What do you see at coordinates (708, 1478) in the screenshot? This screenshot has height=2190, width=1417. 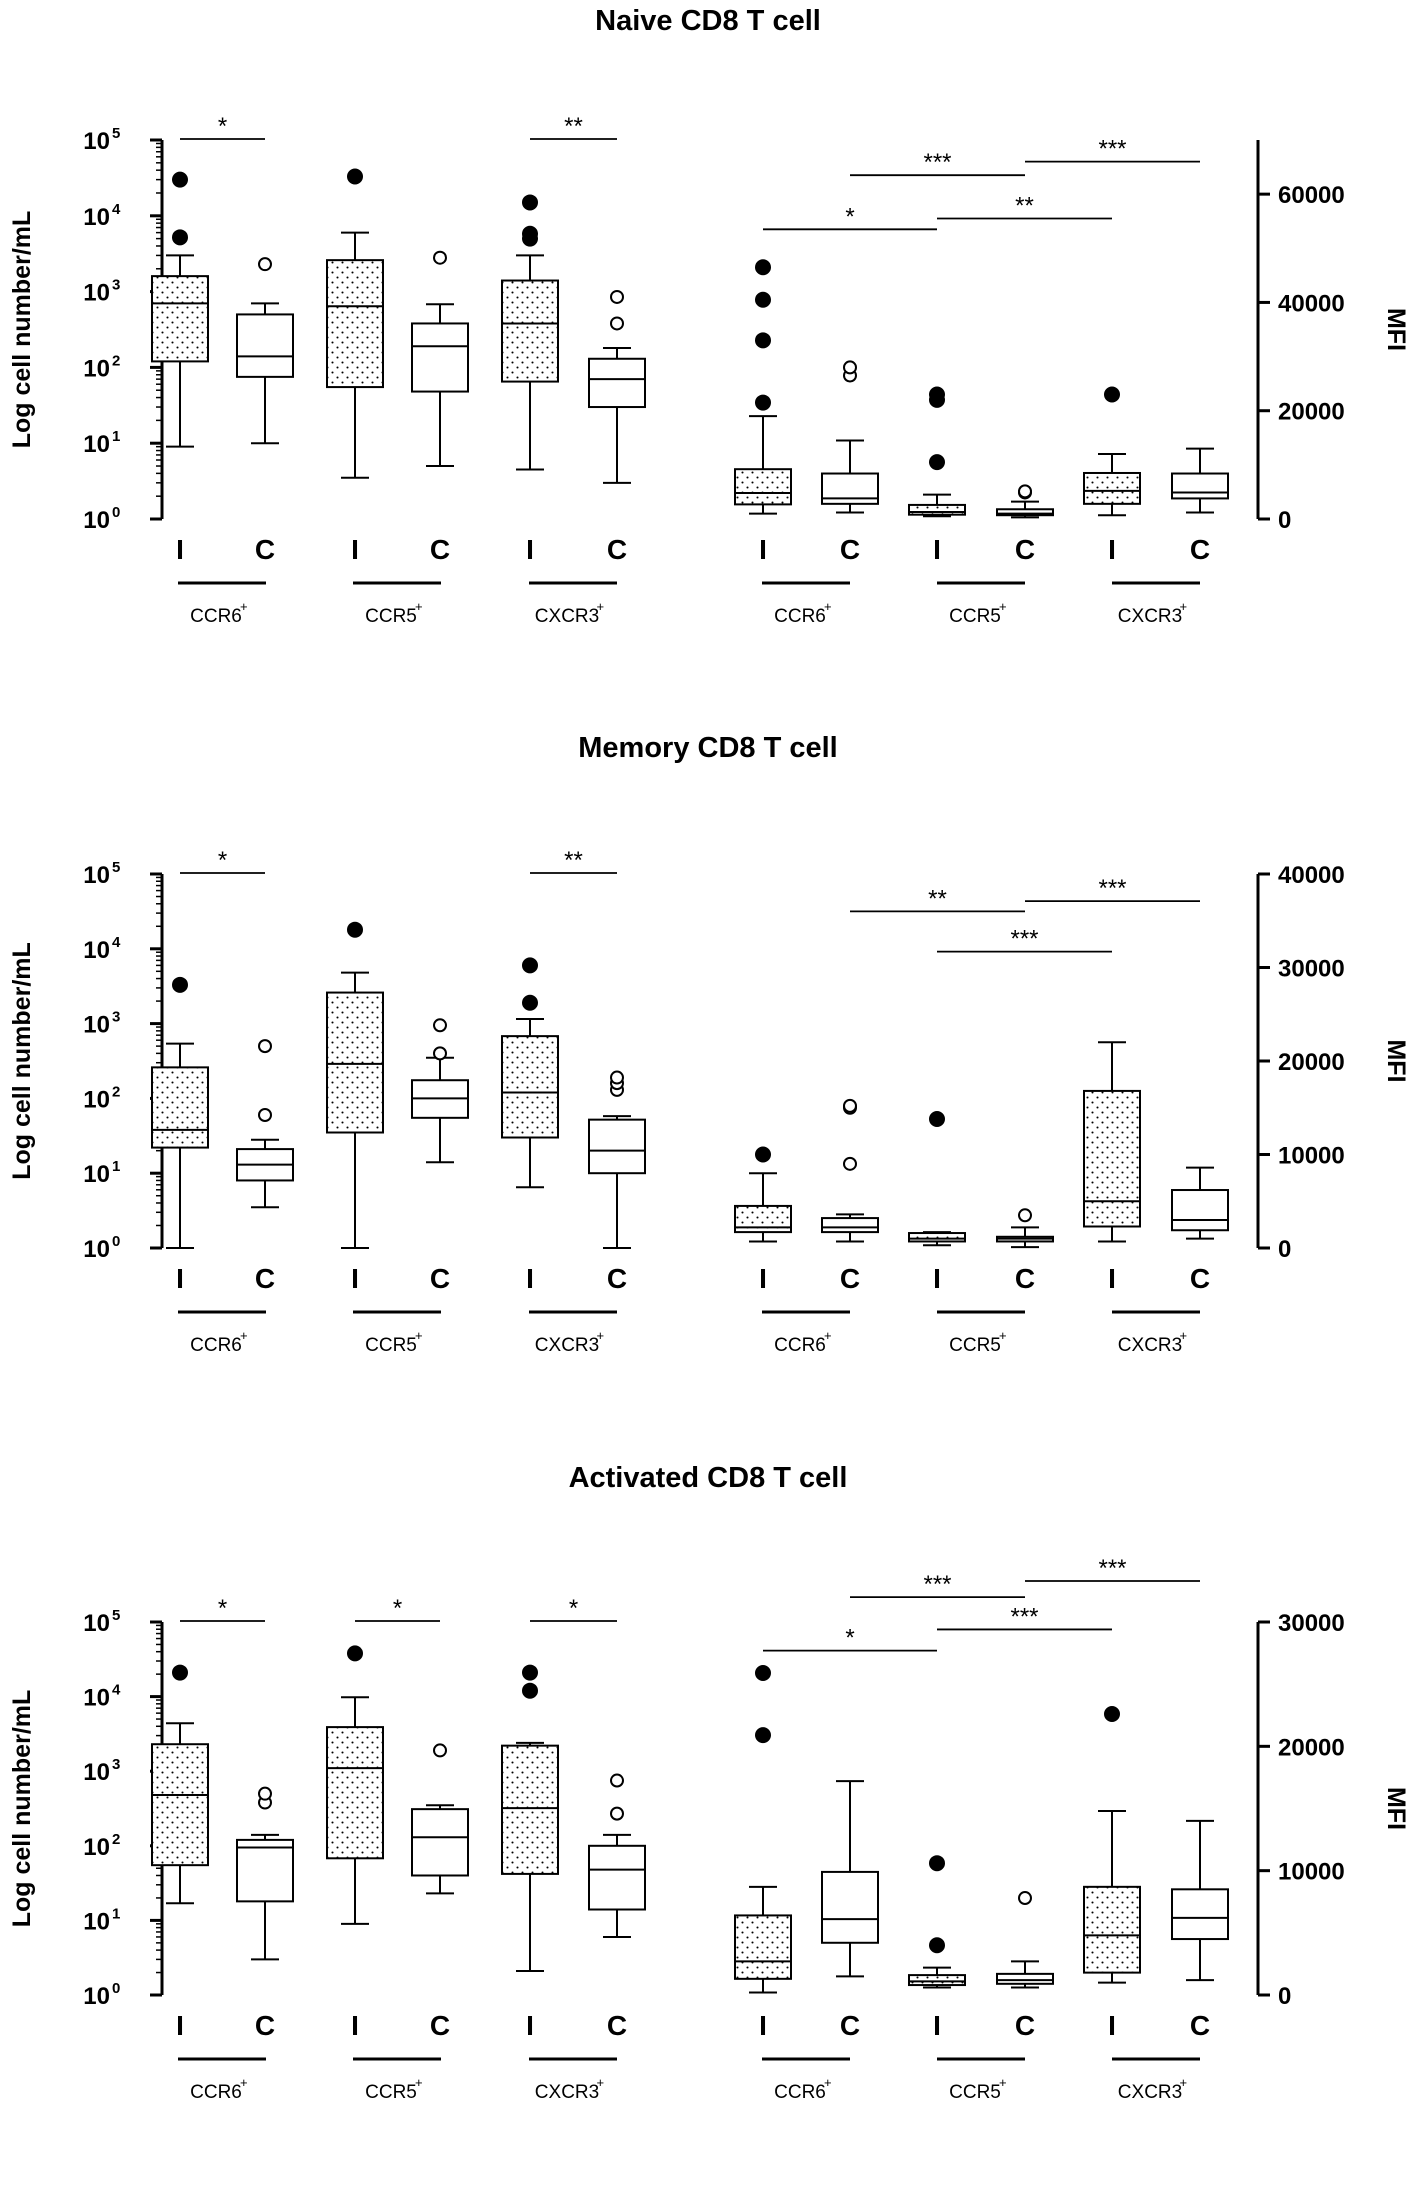 I see `chart-title: Activated CD8 T cell` at bounding box center [708, 1478].